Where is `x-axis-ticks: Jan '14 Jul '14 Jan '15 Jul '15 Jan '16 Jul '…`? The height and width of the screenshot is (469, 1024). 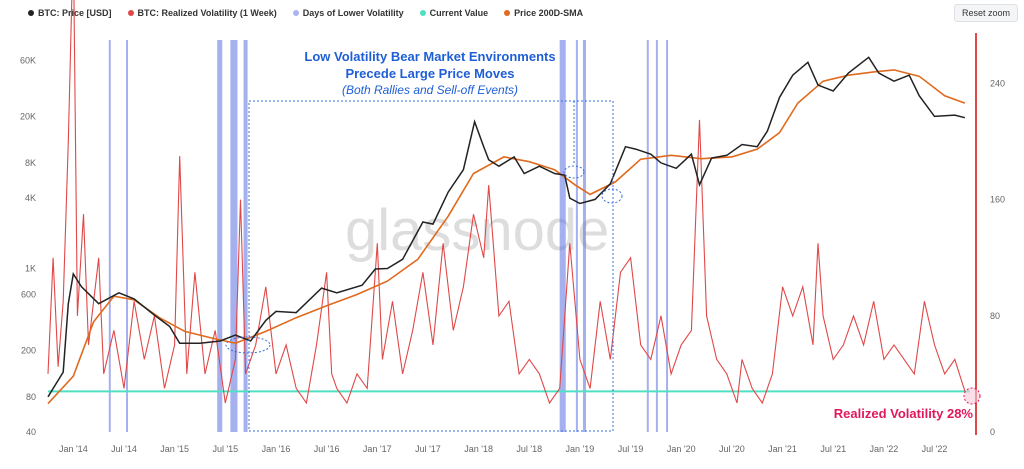
x-axis-ticks: Jan '14 Jul '14 Jan '15 Jul '15 Jan '16 Jul '… is located at coordinates (503, 449).